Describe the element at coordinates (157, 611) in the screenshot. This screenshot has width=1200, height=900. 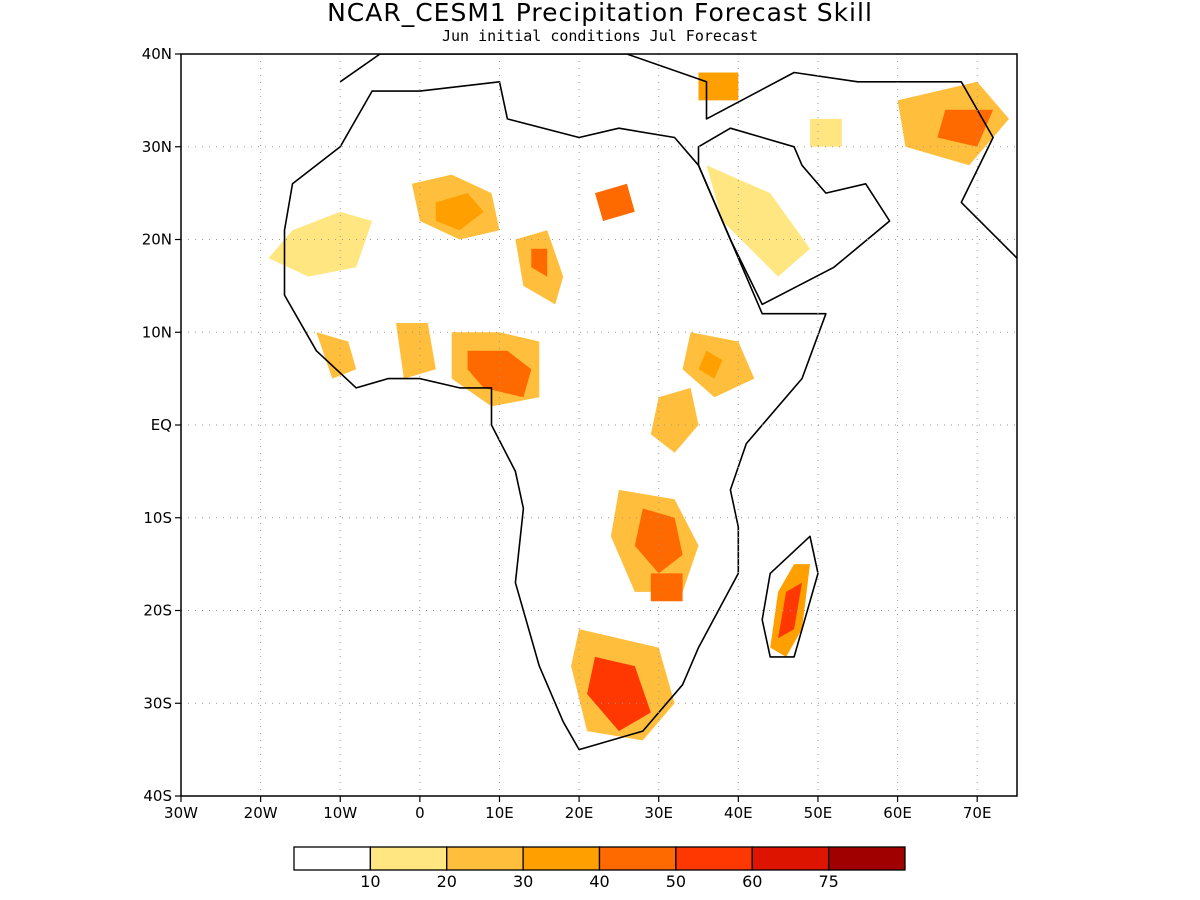
I see `lat-tick-label: 20S` at that location.